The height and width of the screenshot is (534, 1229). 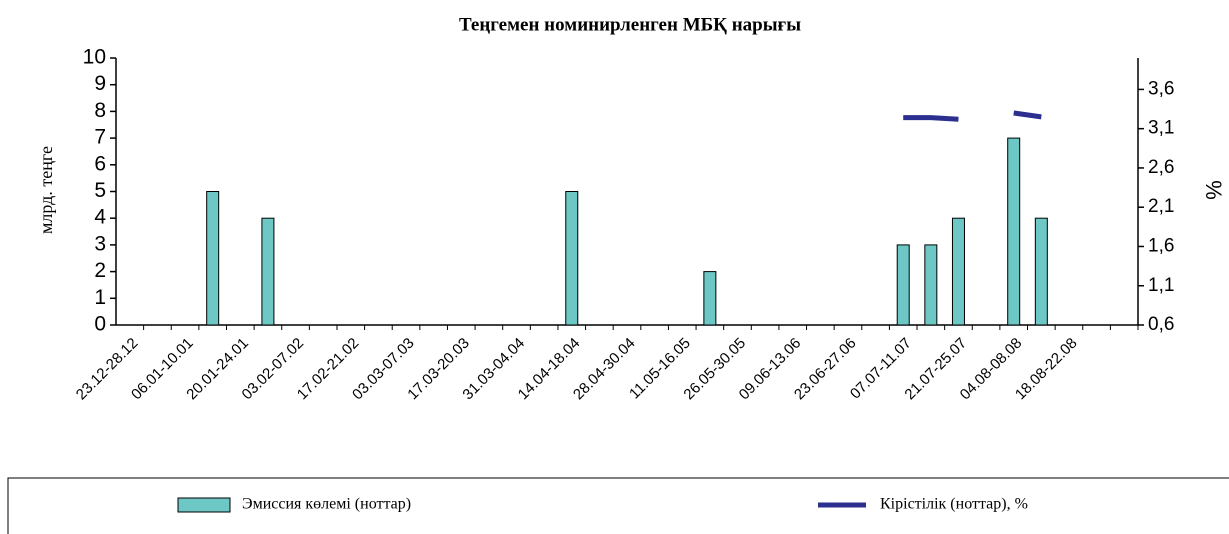 I want to click on y-tick-label: 9, so click(x=100, y=83).